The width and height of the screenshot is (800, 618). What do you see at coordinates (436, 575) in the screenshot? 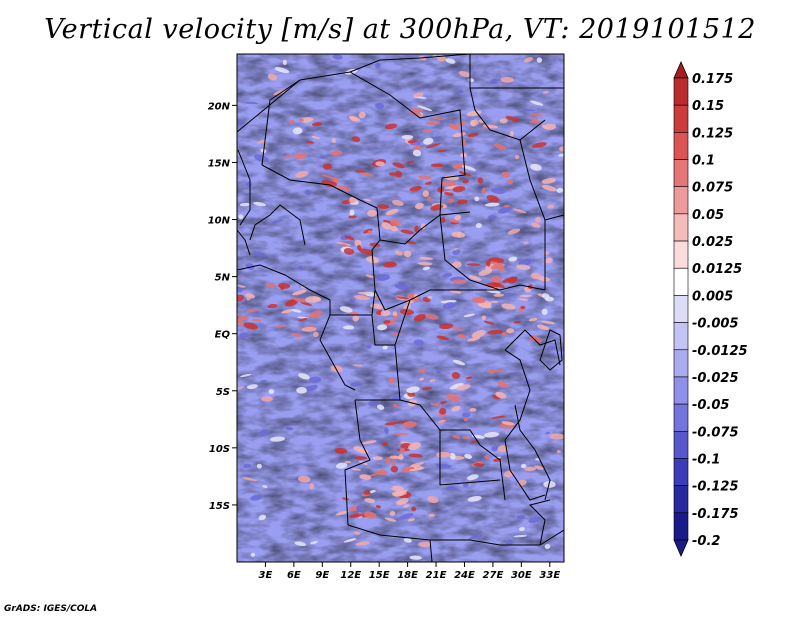
I see `lon-tick-label: 21E` at bounding box center [436, 575].